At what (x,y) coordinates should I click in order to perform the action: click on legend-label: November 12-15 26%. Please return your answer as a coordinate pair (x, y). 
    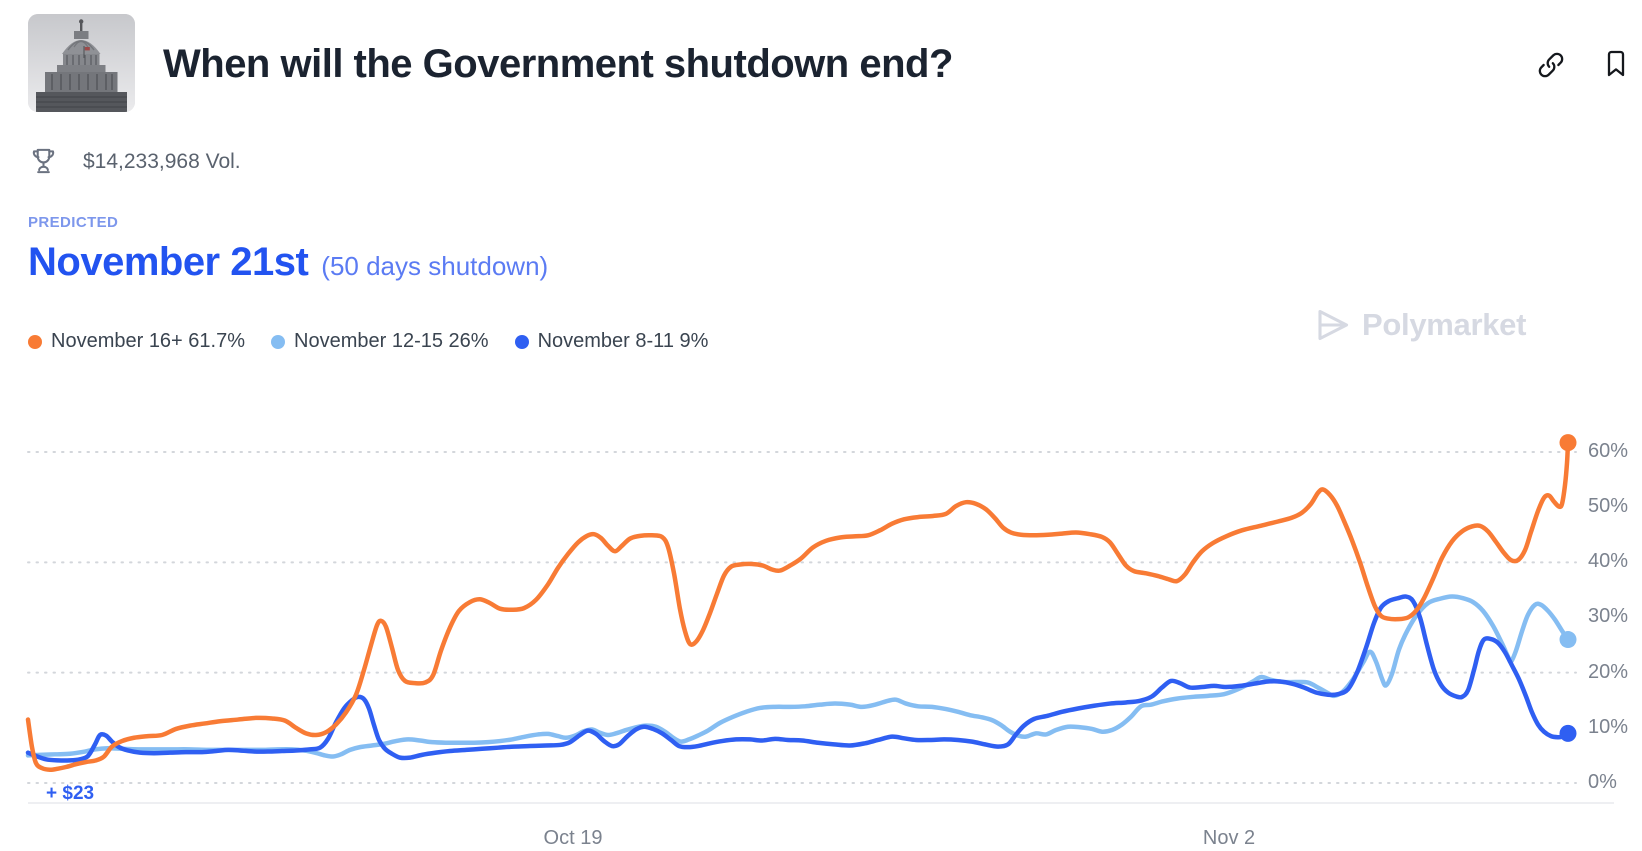
    Looking at the image, I should click on (391, 341).